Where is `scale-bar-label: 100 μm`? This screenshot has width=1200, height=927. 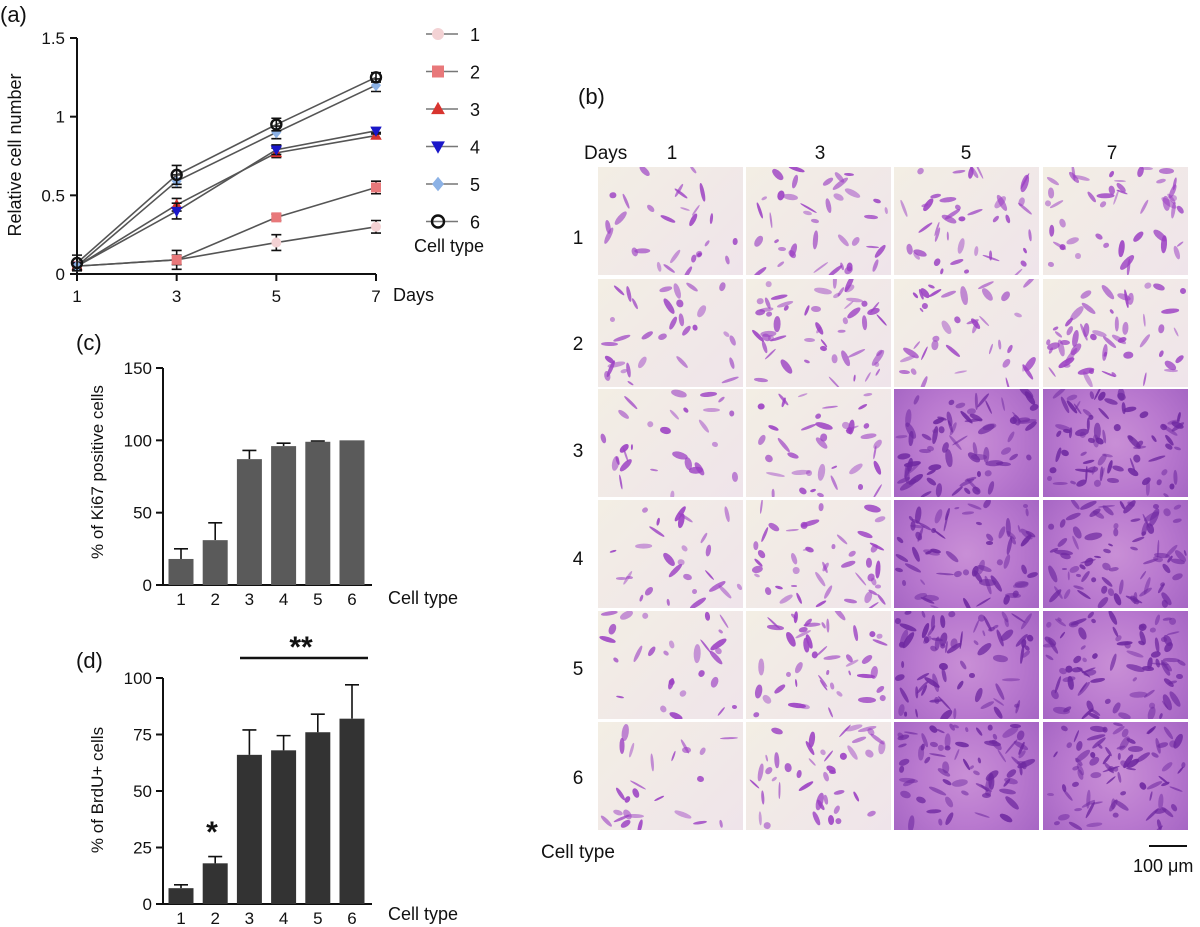
scale-bar-label: 100 μm is located at coordinates (1163, 866).